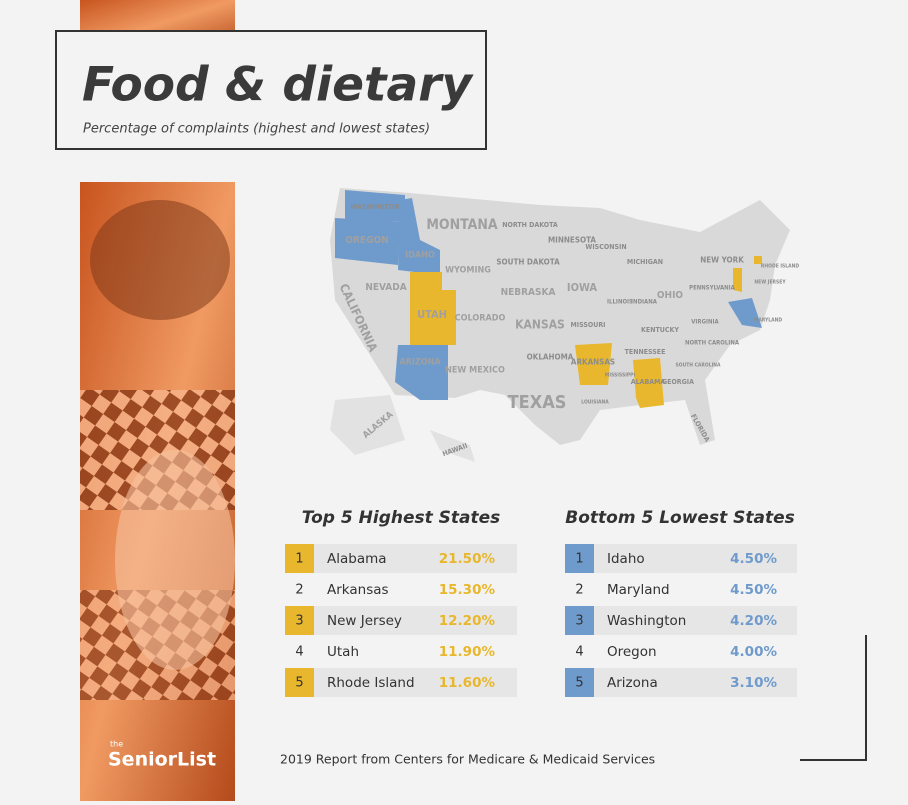  I want to click on map-label: MINNESOTA, so click(572, 240).